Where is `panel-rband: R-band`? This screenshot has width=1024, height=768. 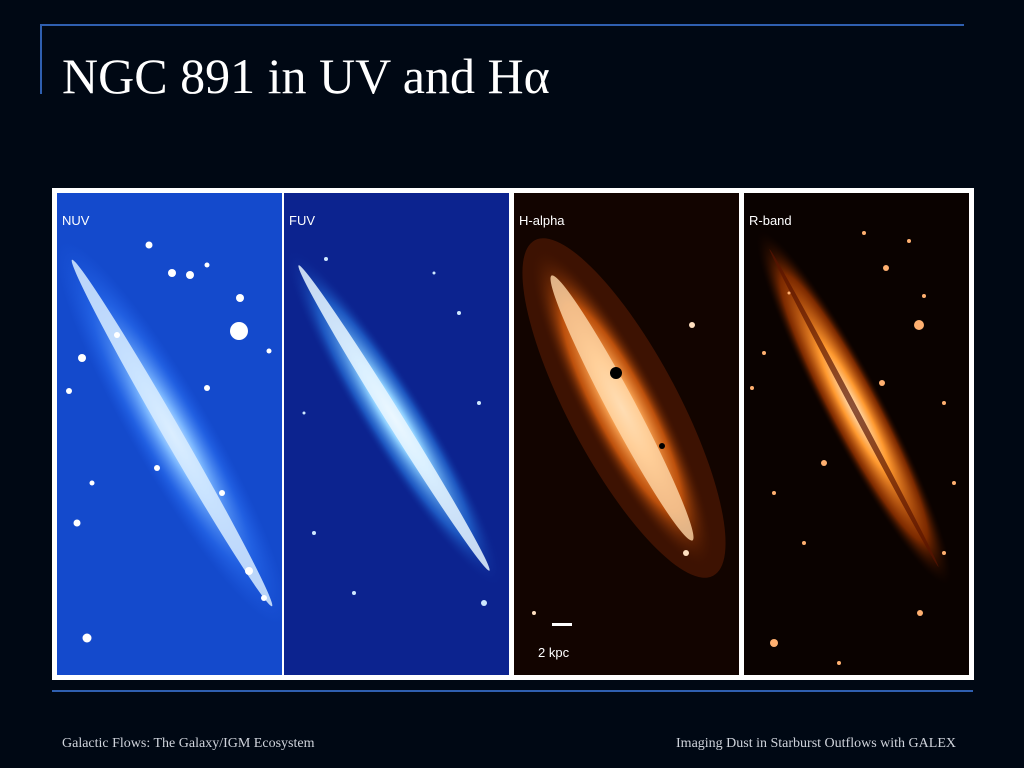 panel-rband: R-band is located at coordinates (856, 434).